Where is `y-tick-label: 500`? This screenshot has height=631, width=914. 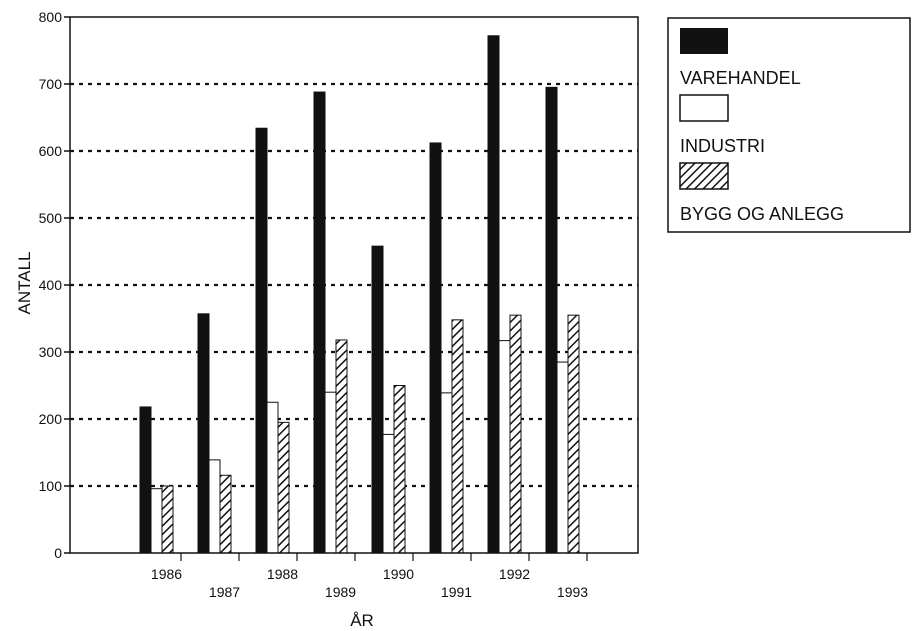 y-tick-label: 500 is located at coordinates (51, 218).